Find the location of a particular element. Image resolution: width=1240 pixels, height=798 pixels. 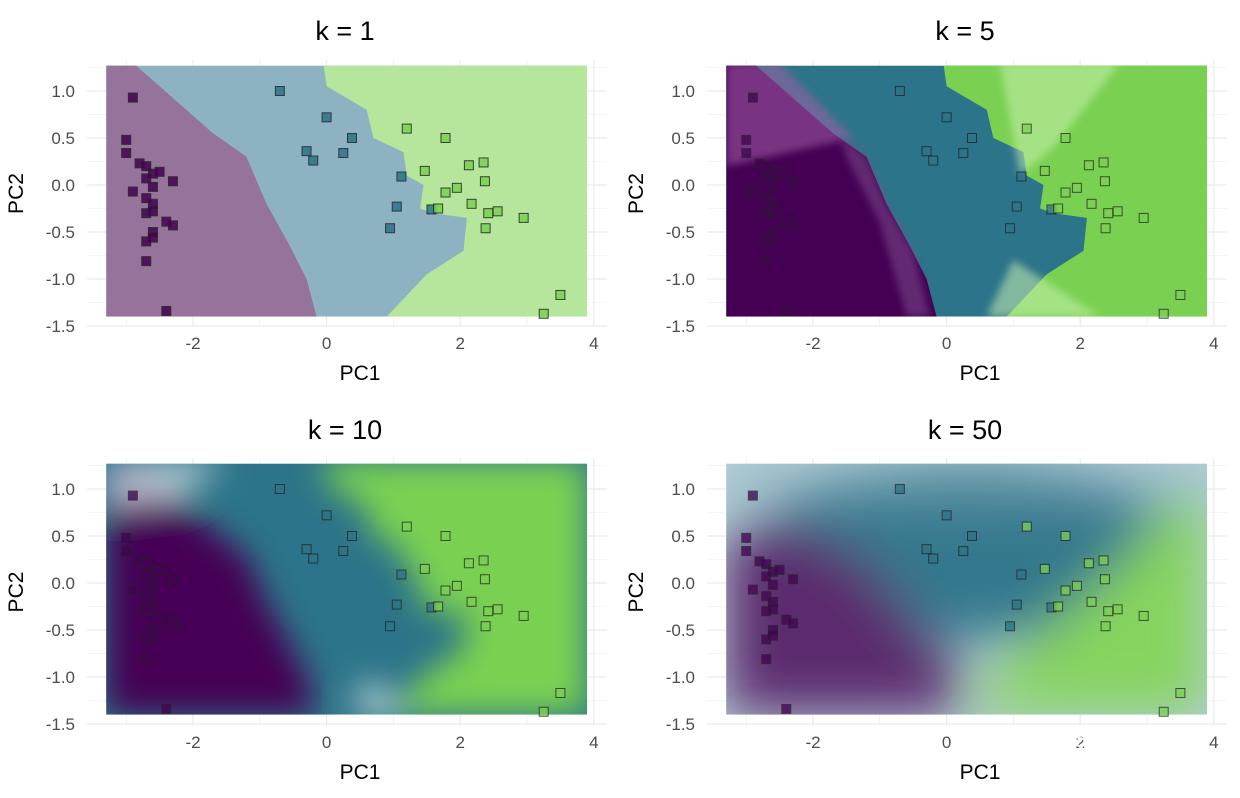

x-tick-label: 2 is located at coordinates (459, 742).